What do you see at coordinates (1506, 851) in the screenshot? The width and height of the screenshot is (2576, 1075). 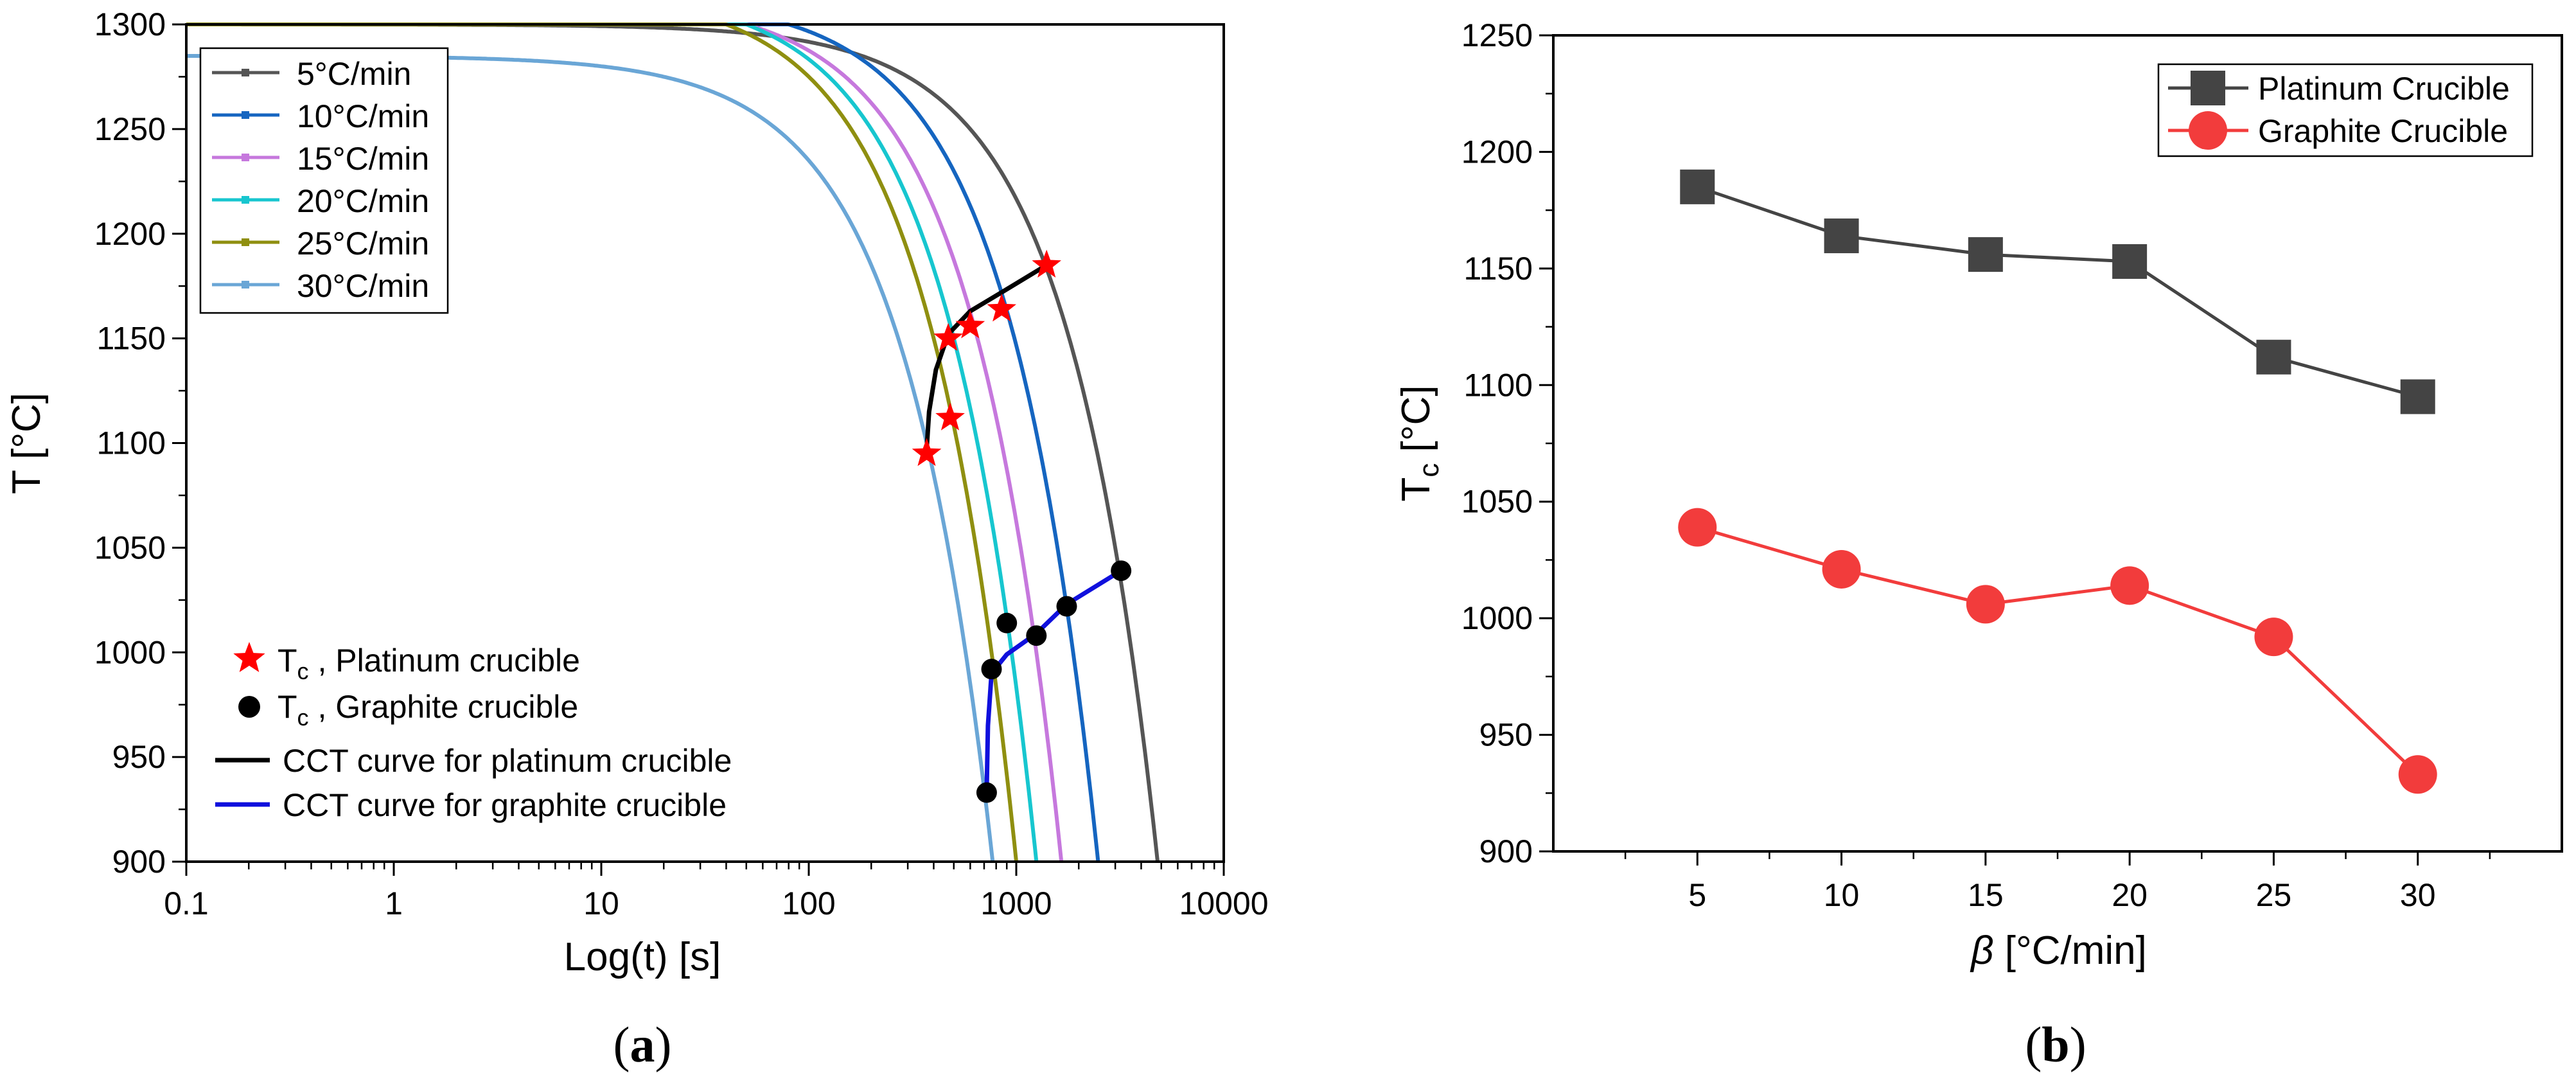 I see `y-tick-label-b: 900` at bounding box center [1506, 851].